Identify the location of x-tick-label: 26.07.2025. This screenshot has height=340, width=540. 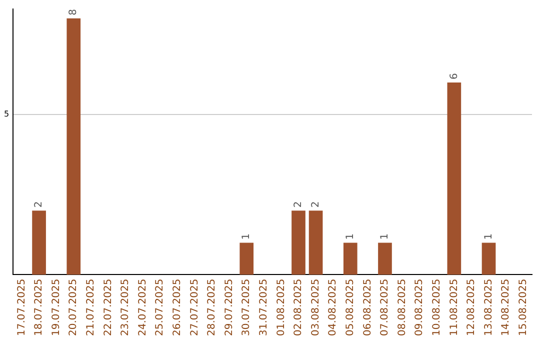
(178, 307).